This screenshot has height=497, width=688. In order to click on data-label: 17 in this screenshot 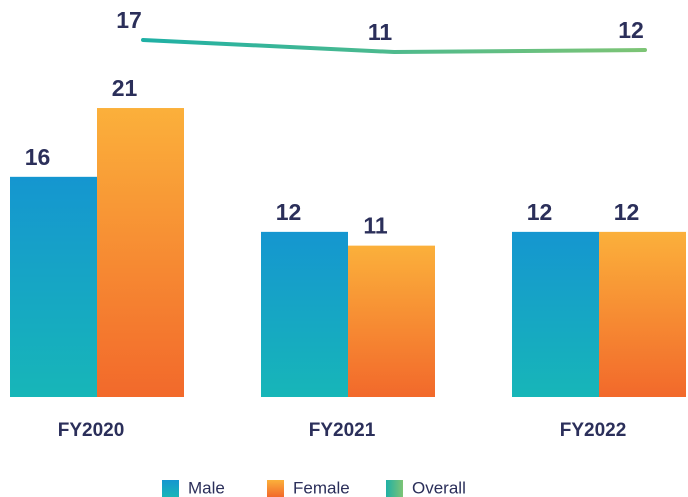, I will do `click(129, 20)`.